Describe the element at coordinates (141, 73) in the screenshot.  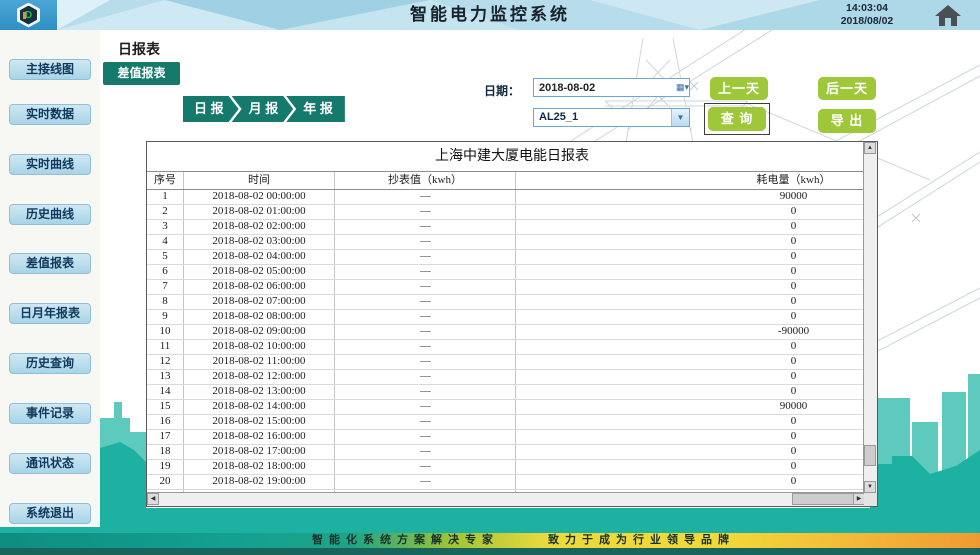
I see `report-type-button: 差值报表` at that location.